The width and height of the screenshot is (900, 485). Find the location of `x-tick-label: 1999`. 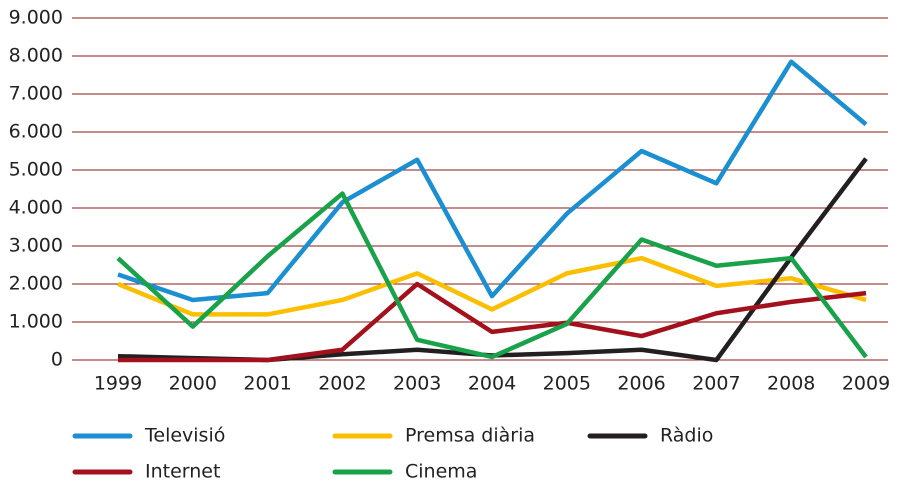

x-tick-label: 1999 is located at coordinates (118, 384).